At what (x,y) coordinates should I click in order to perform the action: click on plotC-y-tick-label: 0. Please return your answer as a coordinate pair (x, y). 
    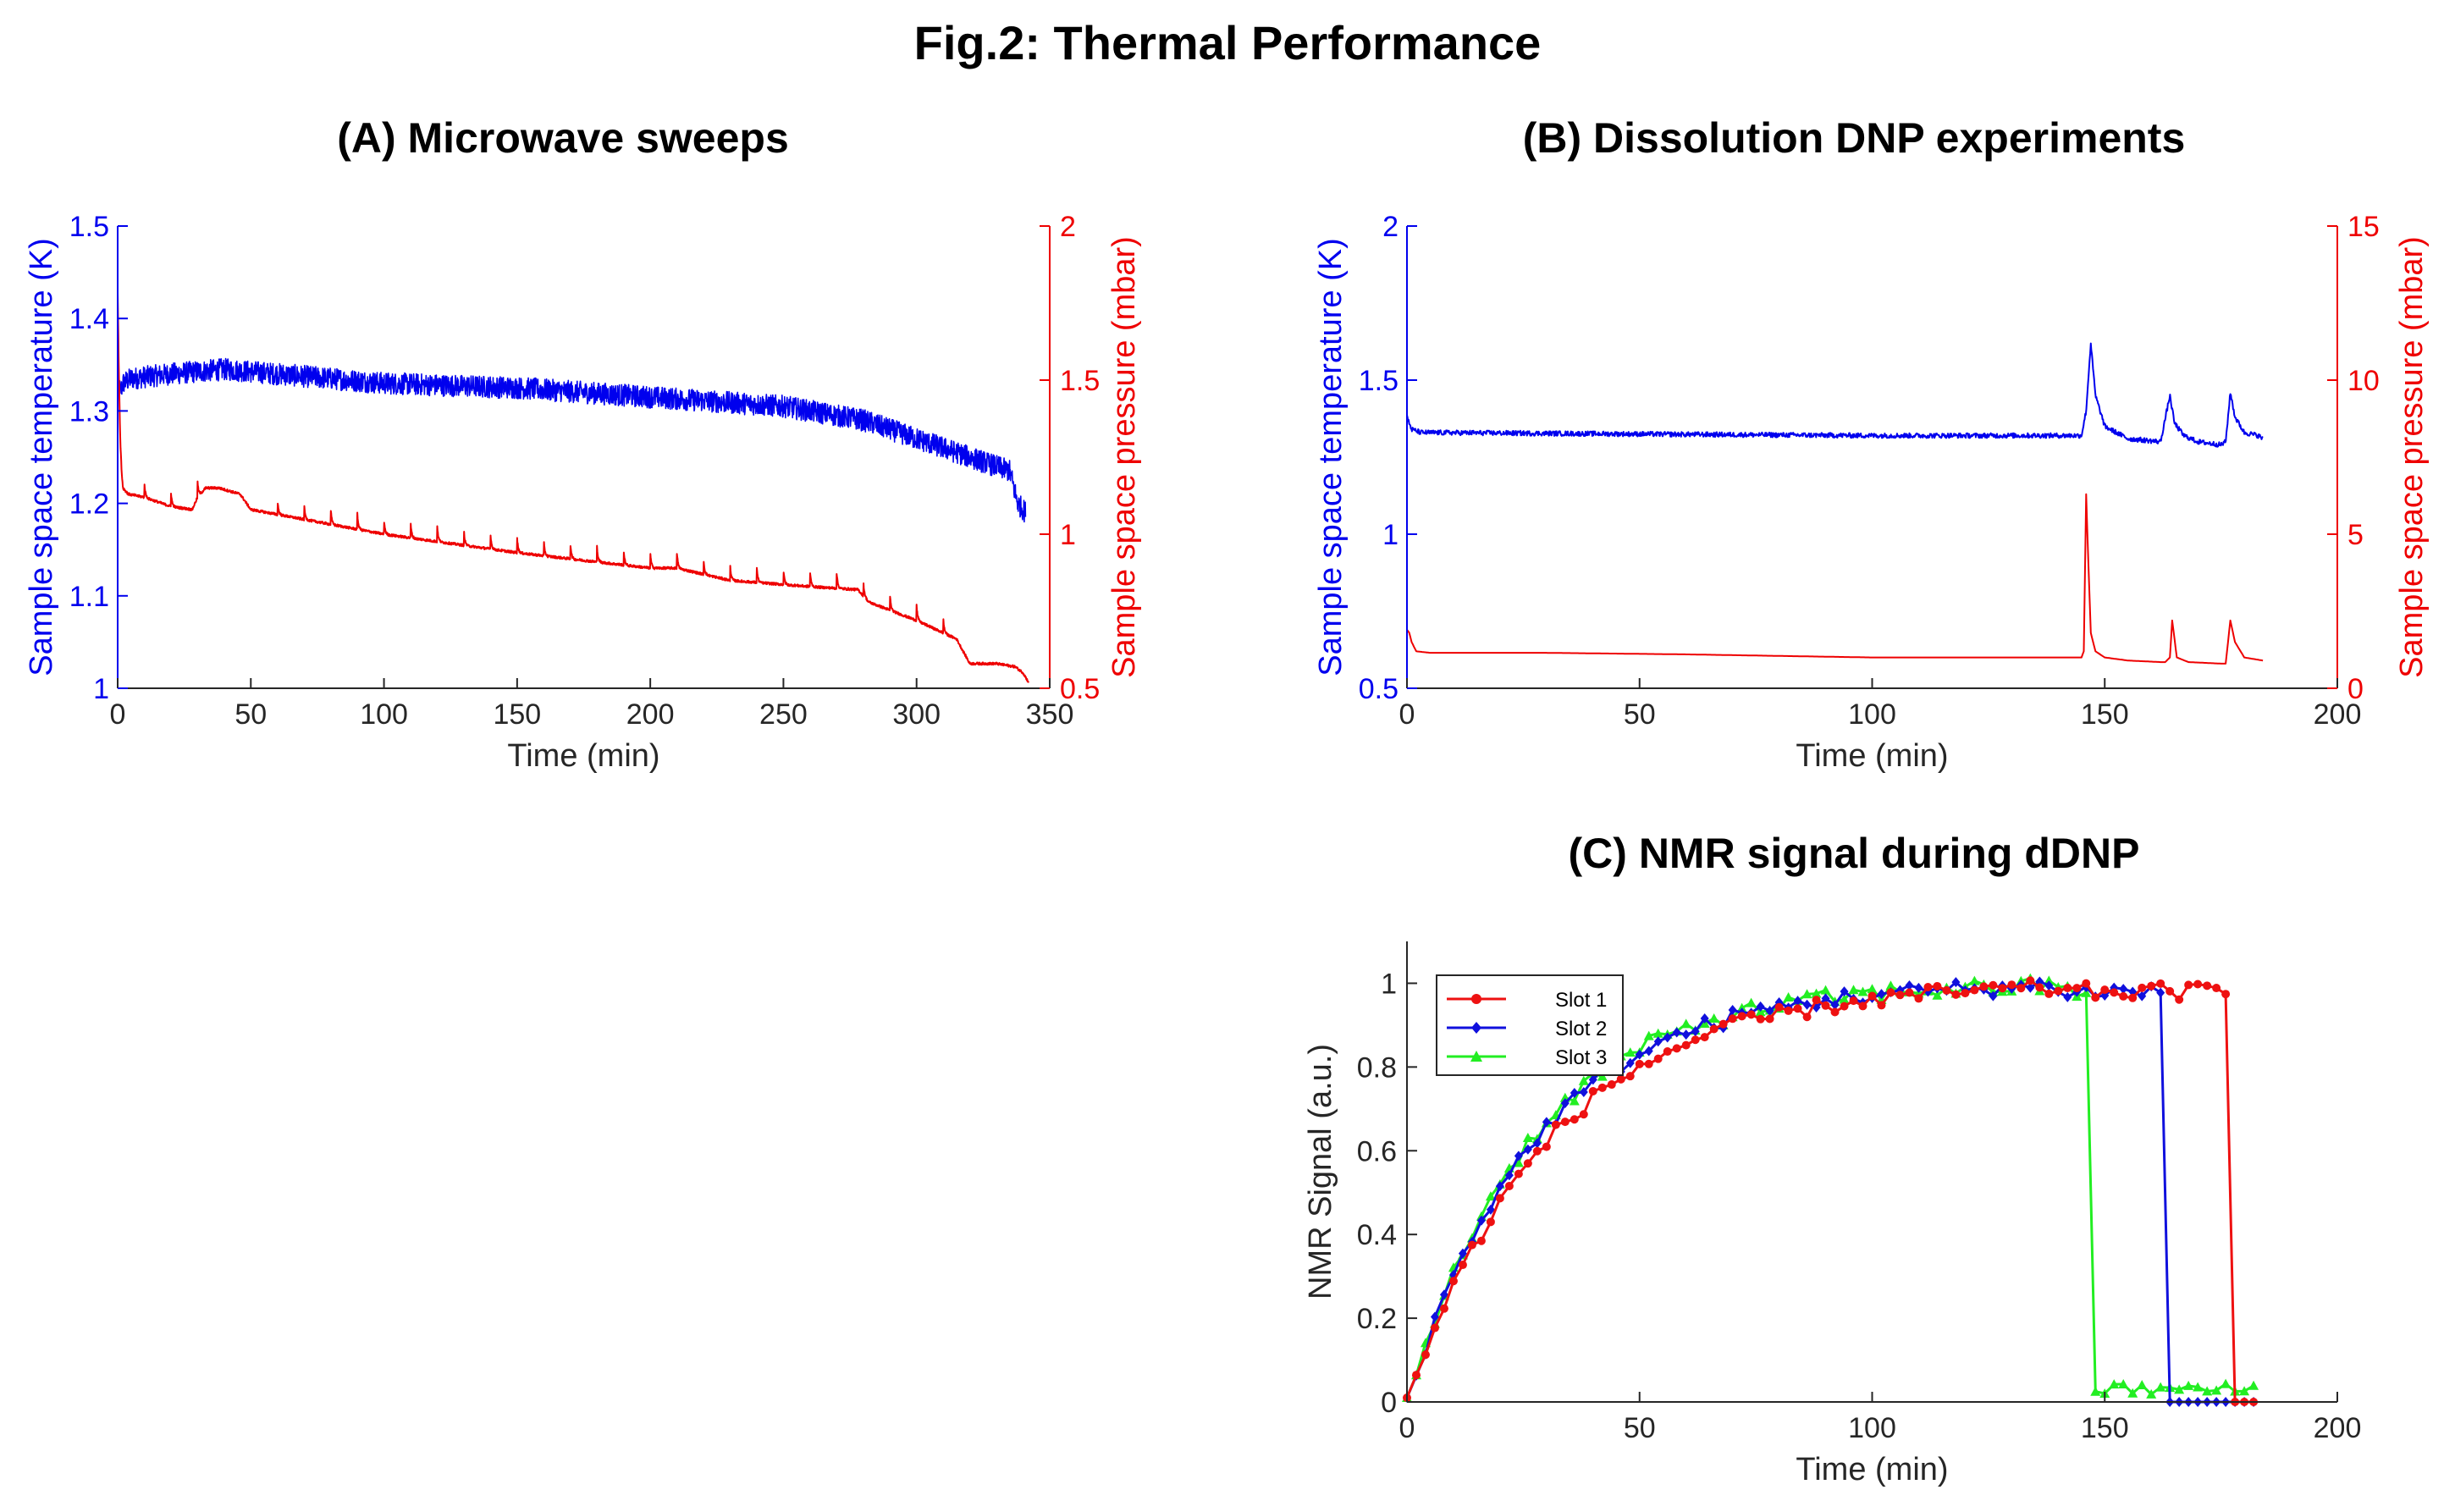
    Looking at the image, I should click on (1389, 1403).